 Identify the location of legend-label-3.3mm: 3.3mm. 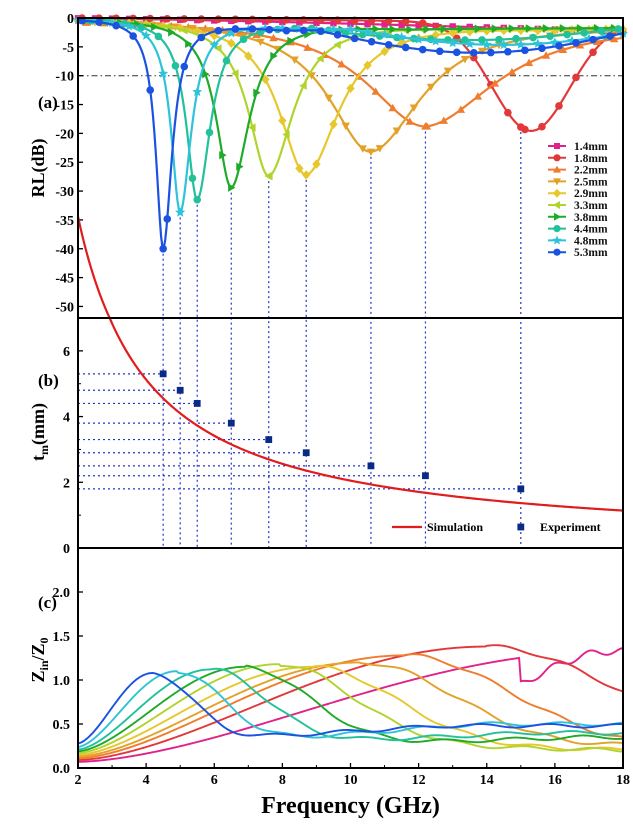
(591, 206).